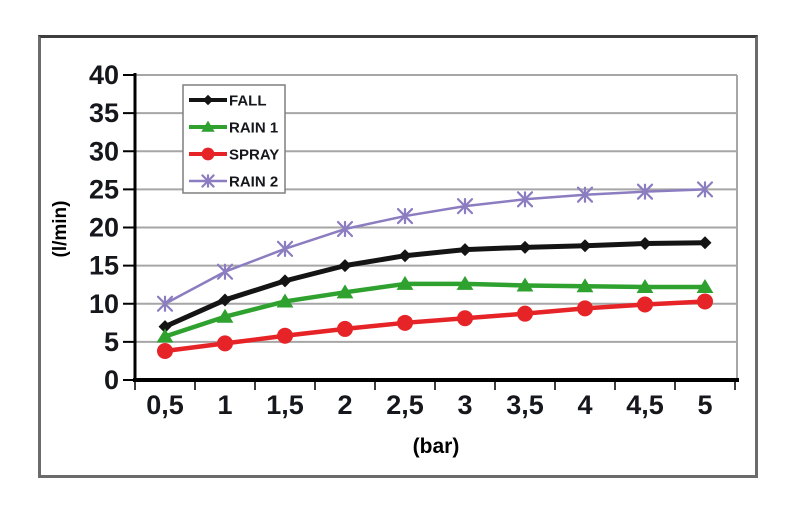  I want to click on x-tick-label: 2,5, so click(405, 405).